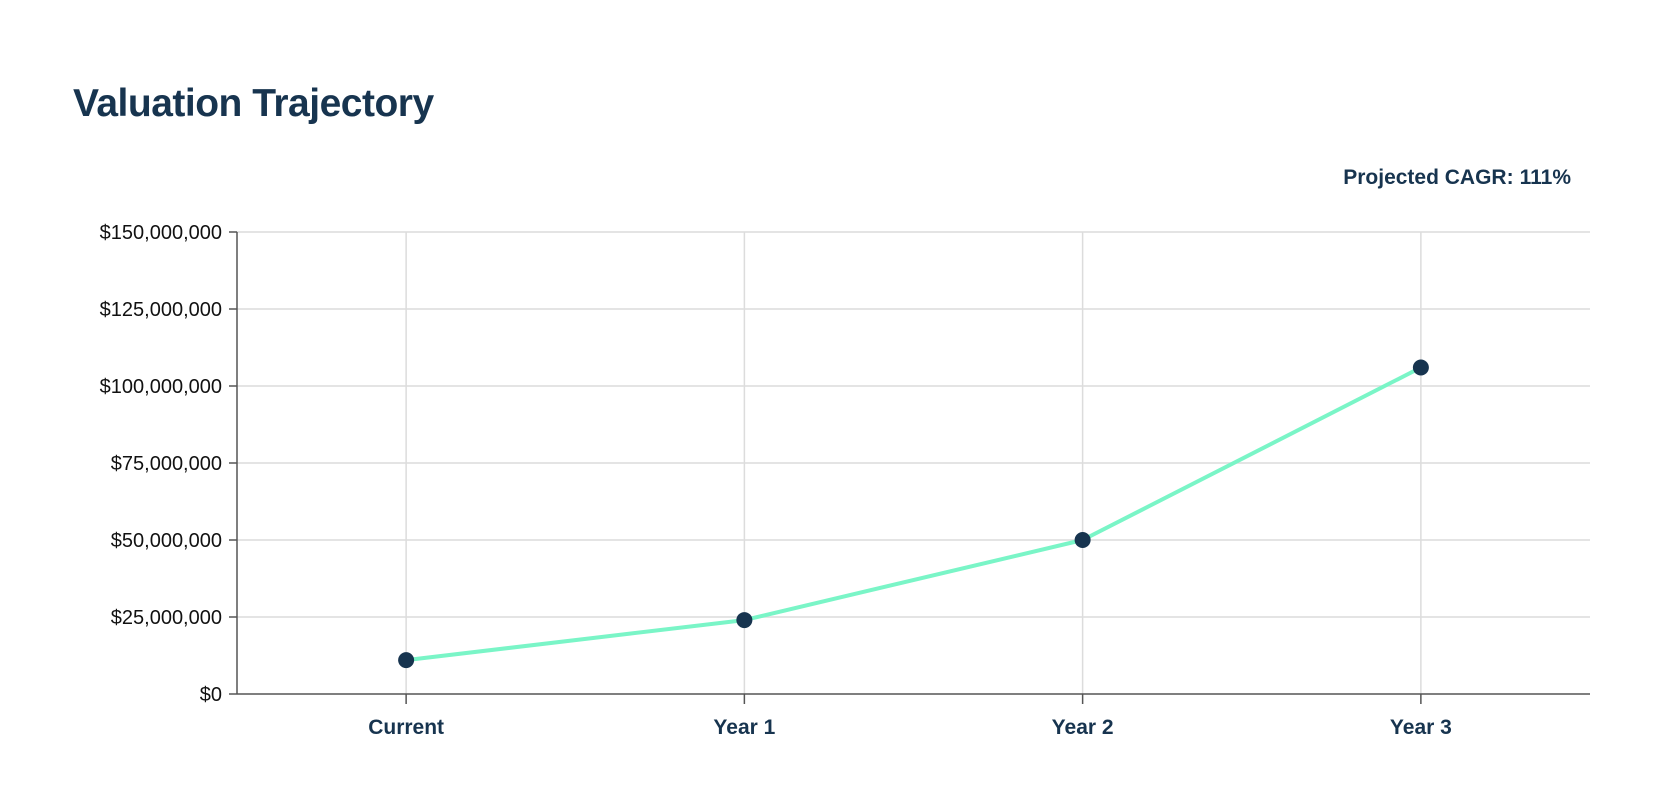 Image resolution: width=1678 pixels, height=804 pixels. I want to click on cagr-value: 111%, so click(1545, 177).